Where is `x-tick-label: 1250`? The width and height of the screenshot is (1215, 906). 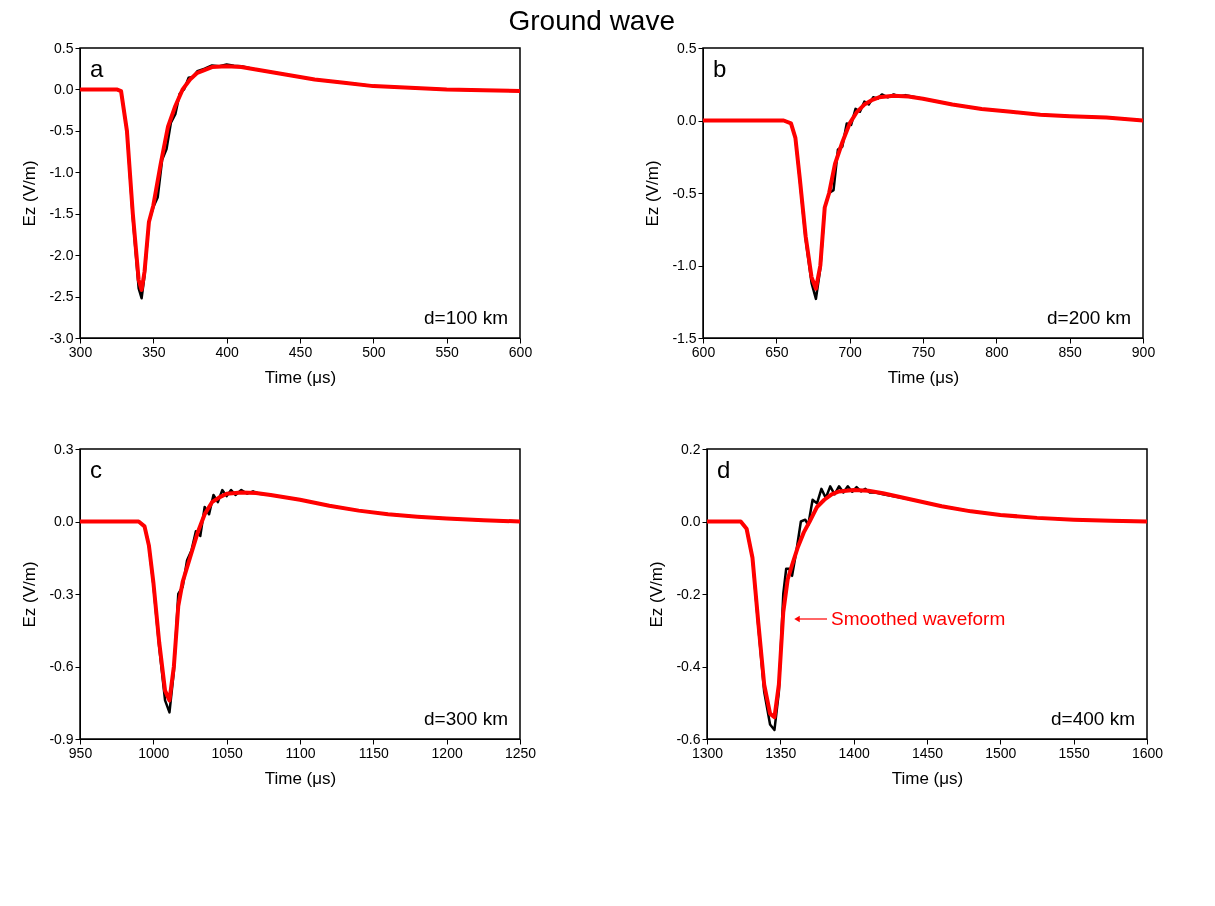 x-tick-label: 1250 is located at coordinates (520, 752).